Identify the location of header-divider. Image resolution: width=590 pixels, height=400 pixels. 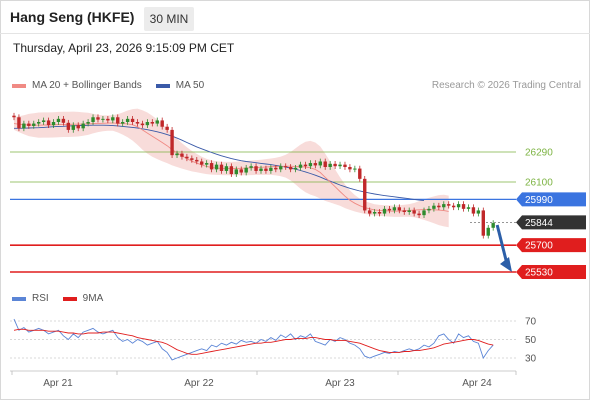
(295, 33).